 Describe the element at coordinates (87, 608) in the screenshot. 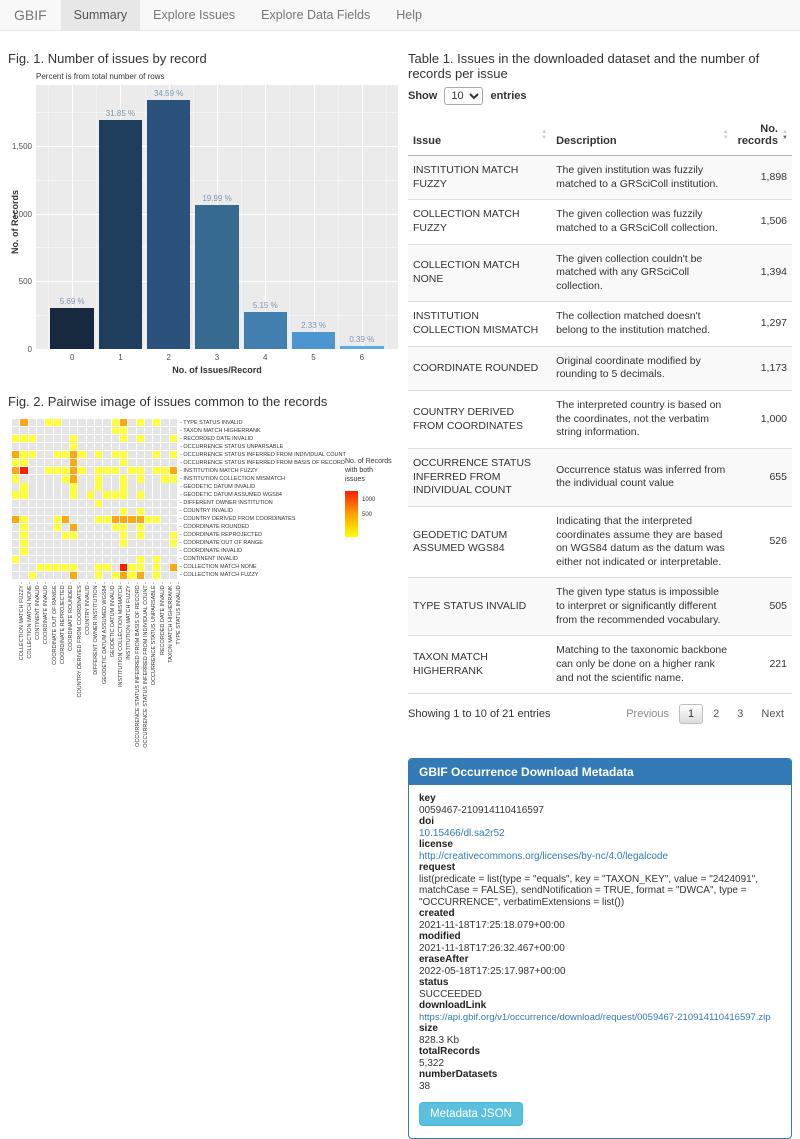

I see `heatmap-col-label: COUNTRY INVALID -` at that location.